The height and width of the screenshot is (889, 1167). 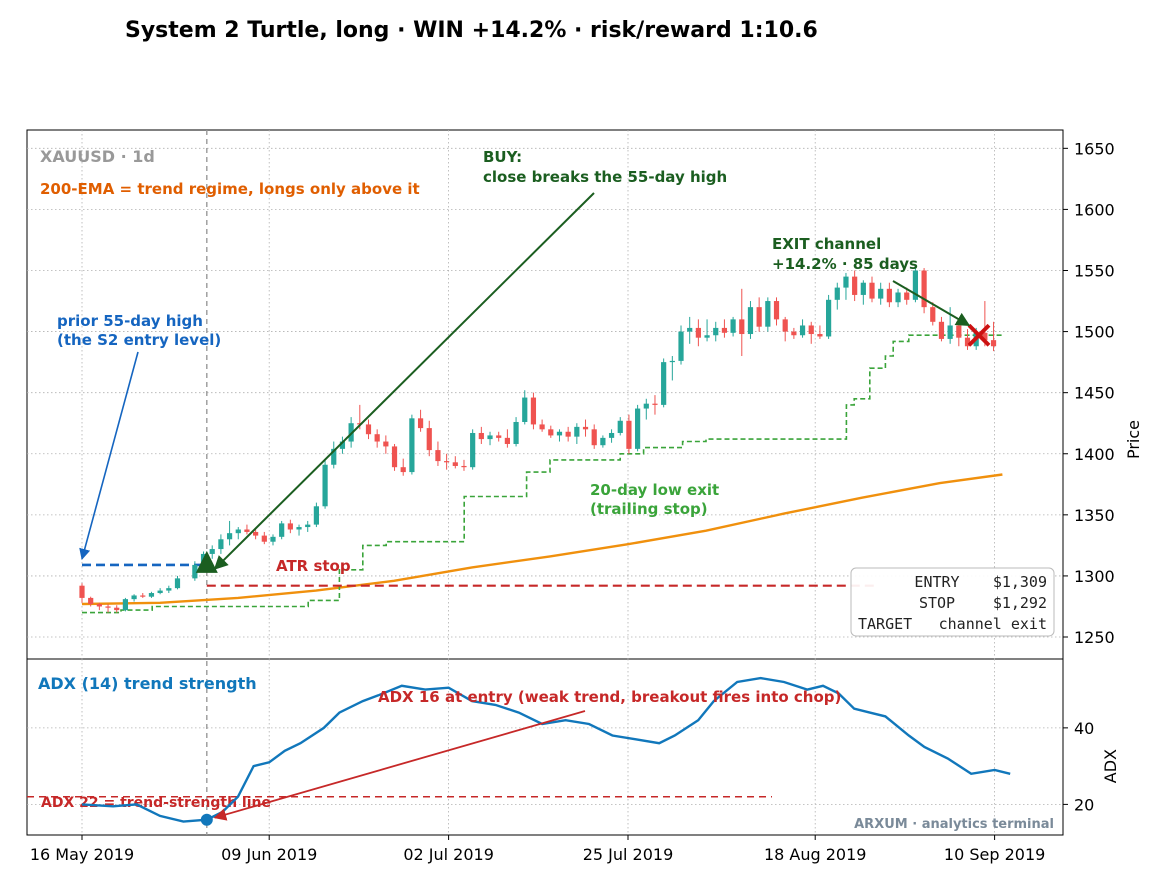 What do you see at coordinates (1094, 209) in the screenshot?
I see `price-ytick-label: 1600` at bounding box center [1094, 209].